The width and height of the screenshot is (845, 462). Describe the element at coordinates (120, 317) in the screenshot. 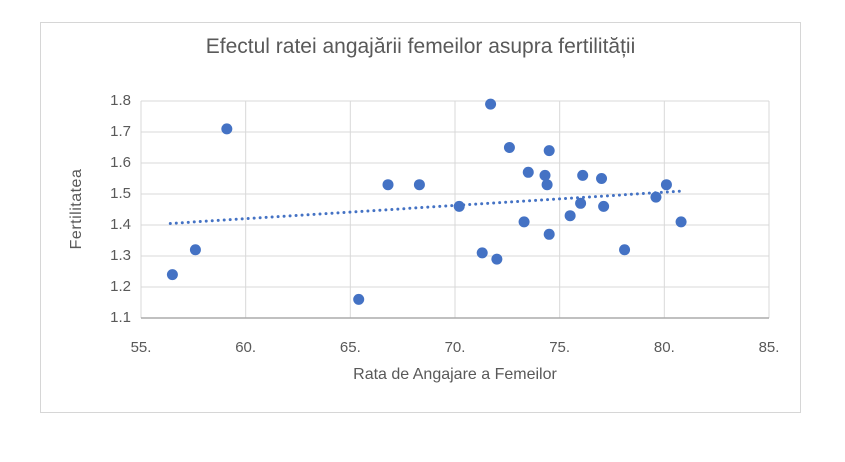

I see `y-tick-label: 1.1` at that location.